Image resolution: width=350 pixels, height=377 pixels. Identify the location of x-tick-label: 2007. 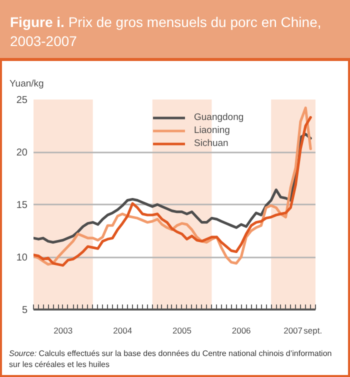
(293, 331).